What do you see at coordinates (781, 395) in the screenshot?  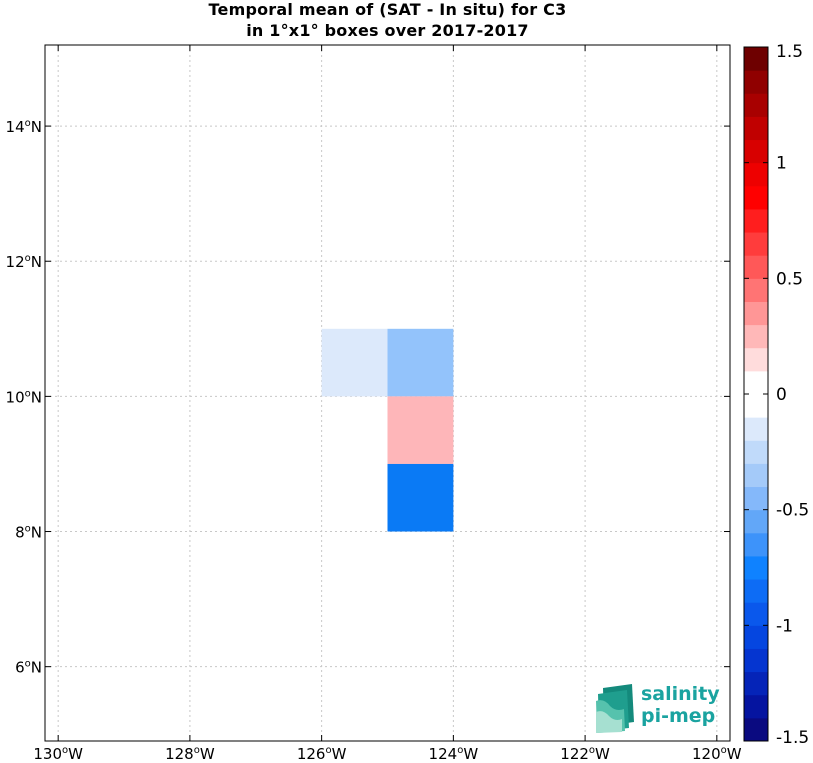 I see `colorbar-tick-label: 0` at bounding box center [781, 395].